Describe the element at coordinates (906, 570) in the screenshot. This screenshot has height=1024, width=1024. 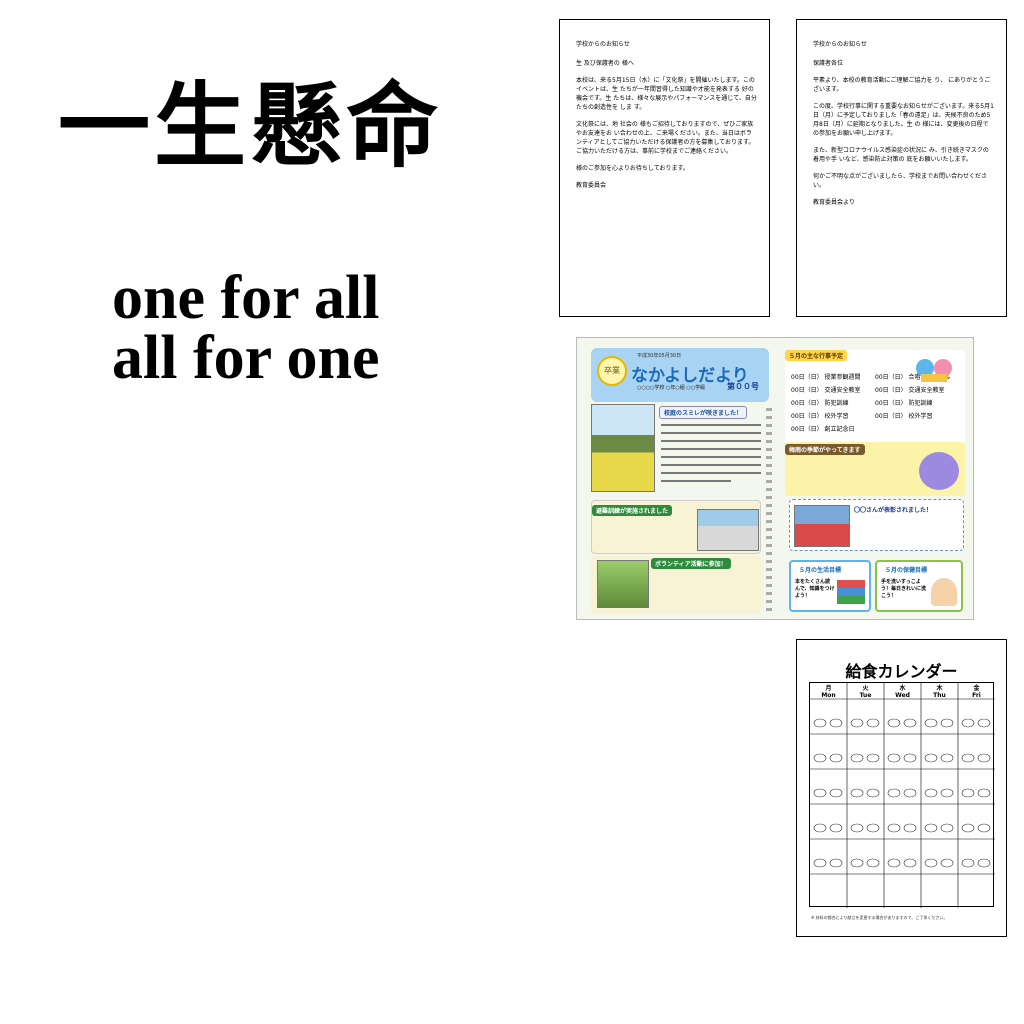
I see `goal-title: ５月の保健目標` at that location.